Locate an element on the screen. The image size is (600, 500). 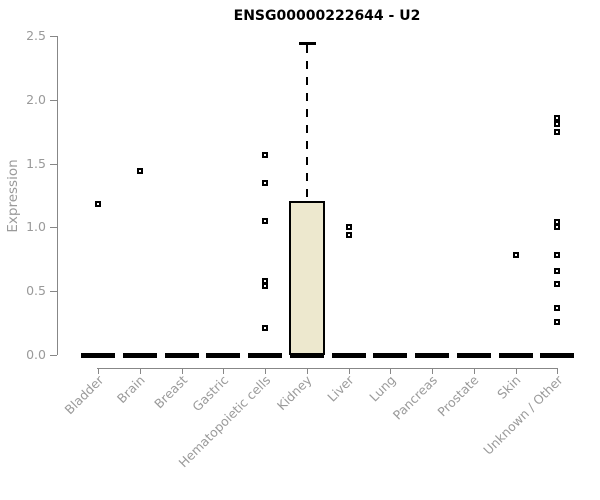
x-tick-label: Lung is located at coordinates (382, 388).